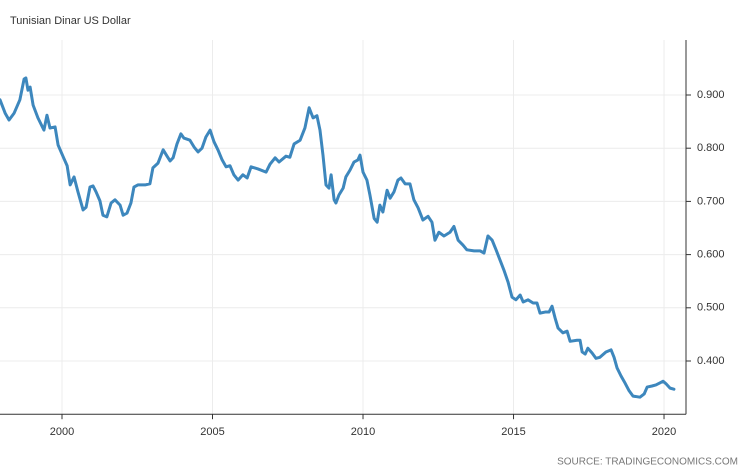 This screenshot has width=746, height=468. Describe the element at coordinates (711, 201) in the screenshot. I see `y-tick-label: 0.700` at that location.